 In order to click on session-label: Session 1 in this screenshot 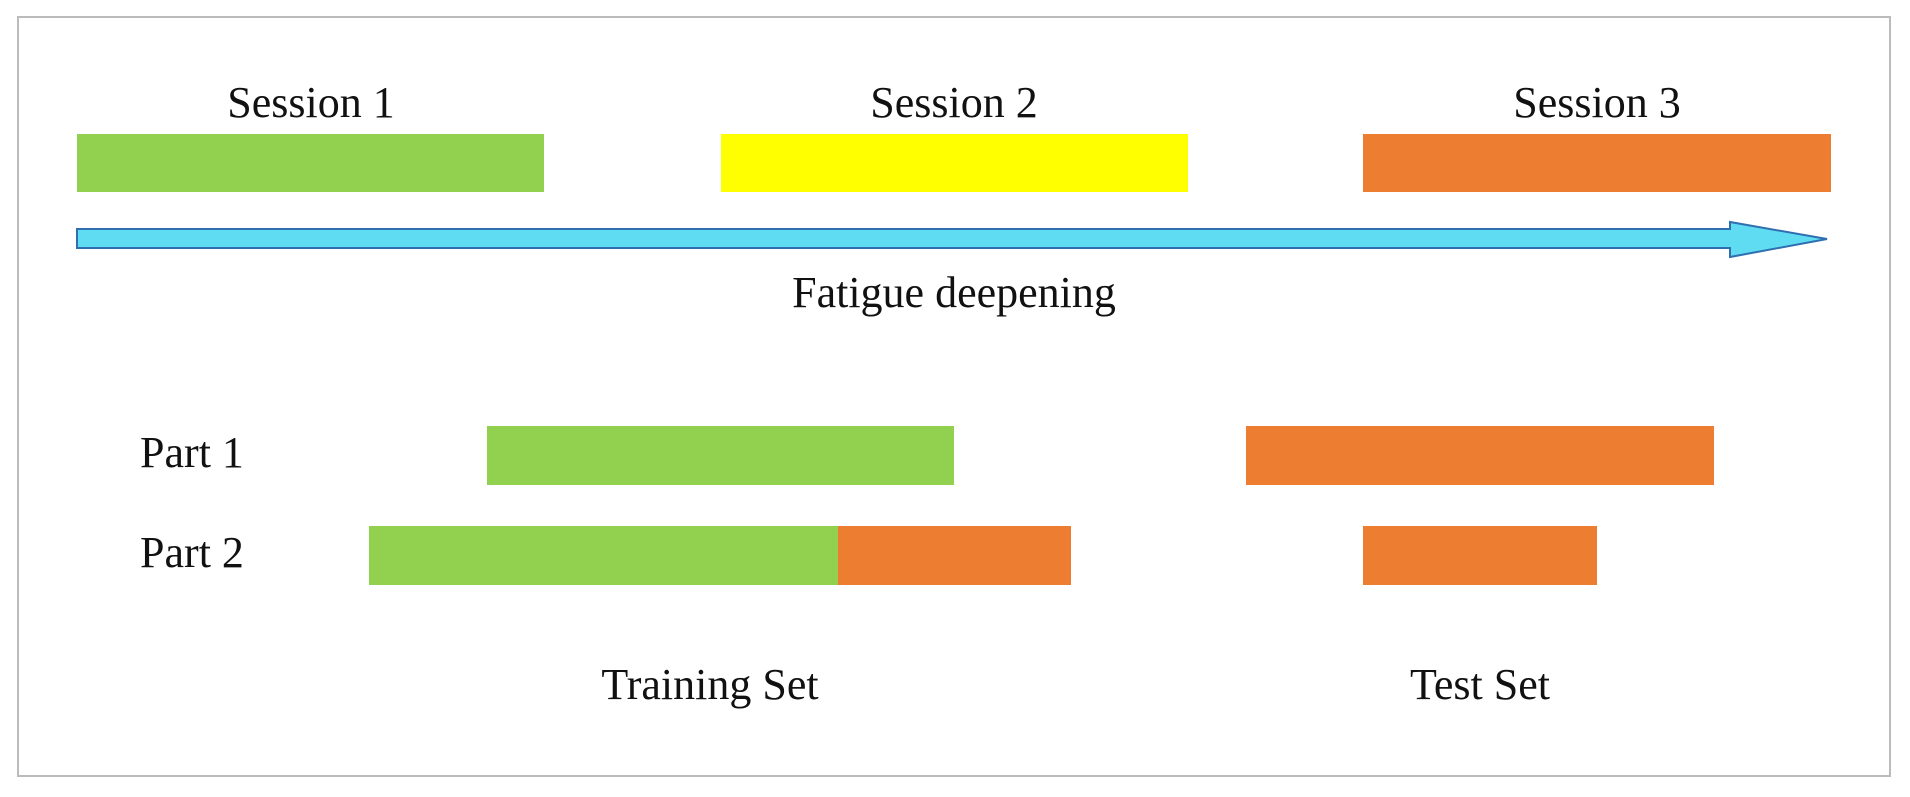, I will do `click(310, 102)`.